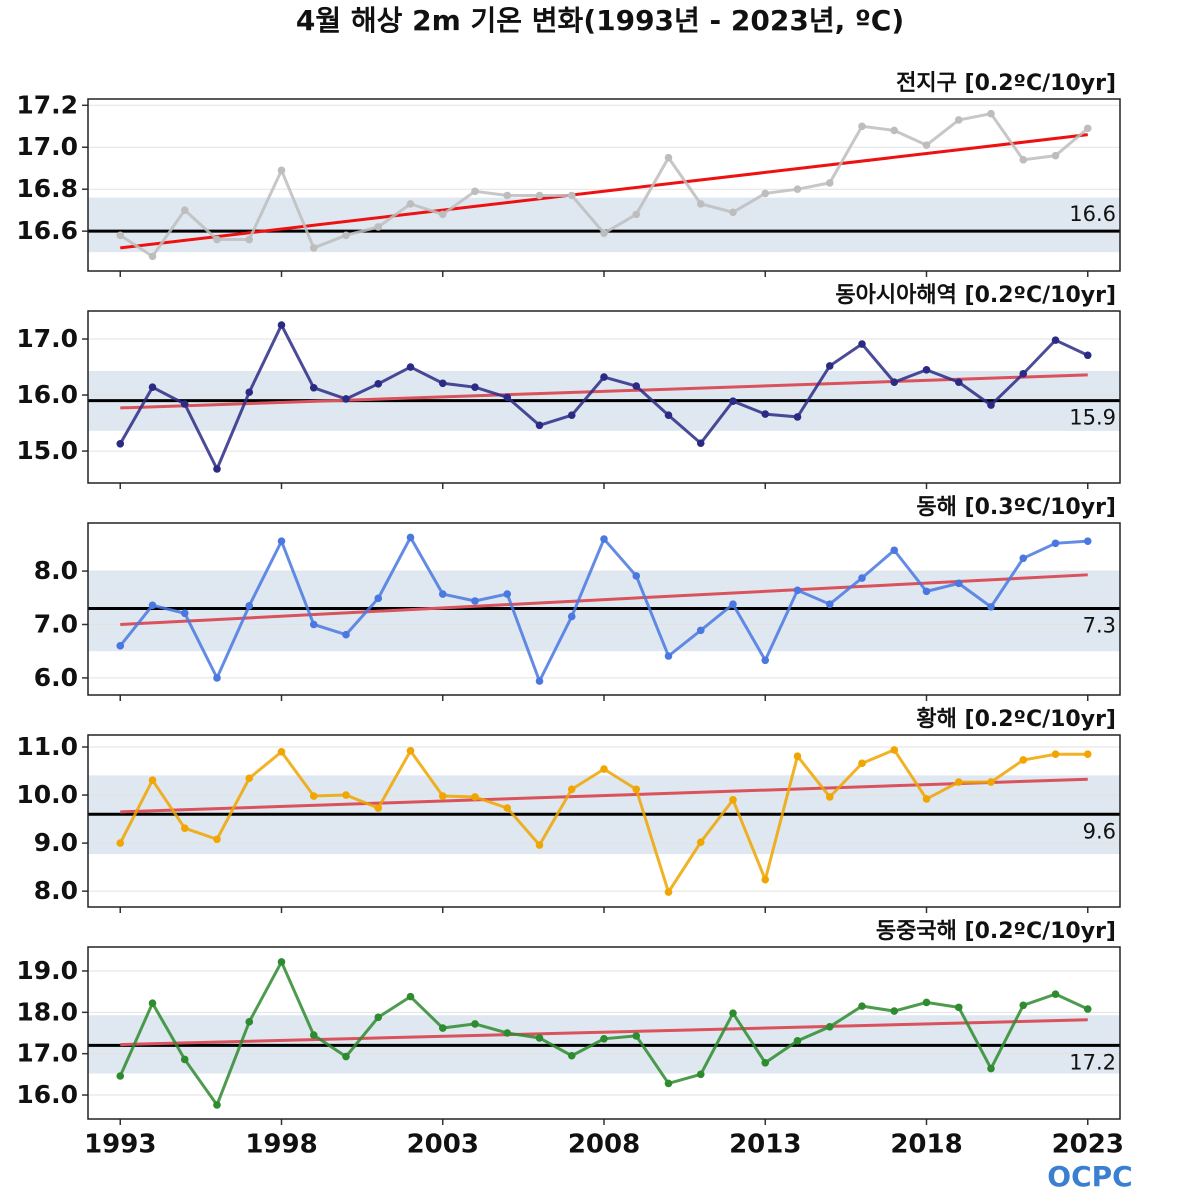 This screenshot has width=1200, height=1200. What do you see at coordinates (975, 295) in the screenshot?
I see `panel-title: 동아시아해역 [0.2ºC/10yr]` at bounding box center [975, 295].